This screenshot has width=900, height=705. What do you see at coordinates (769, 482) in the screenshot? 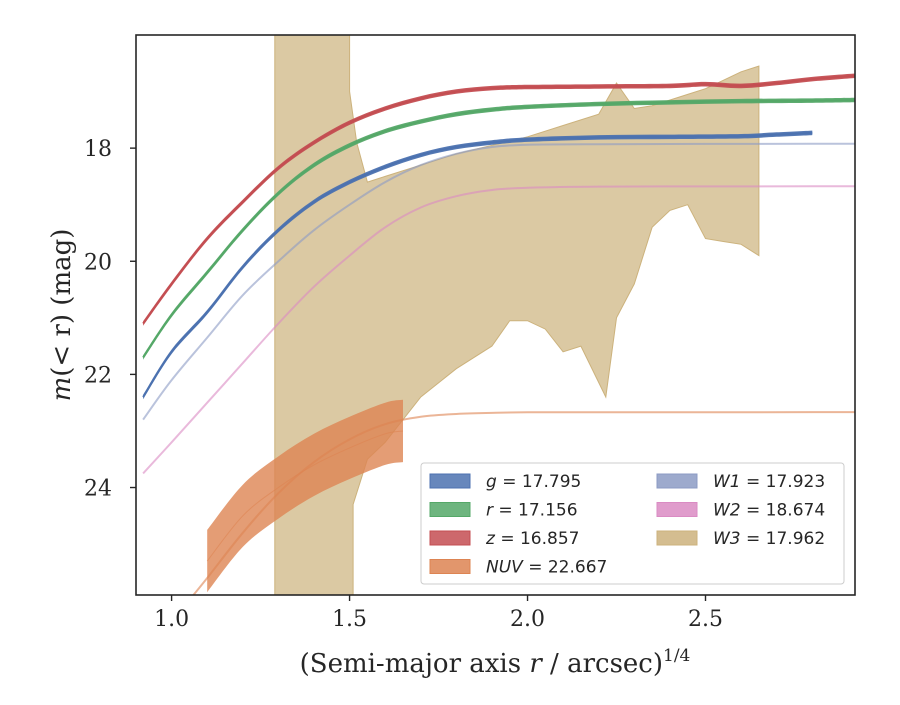
I see `legend-label-w1: W1 = 17.923` at bounding box center [769, 482].